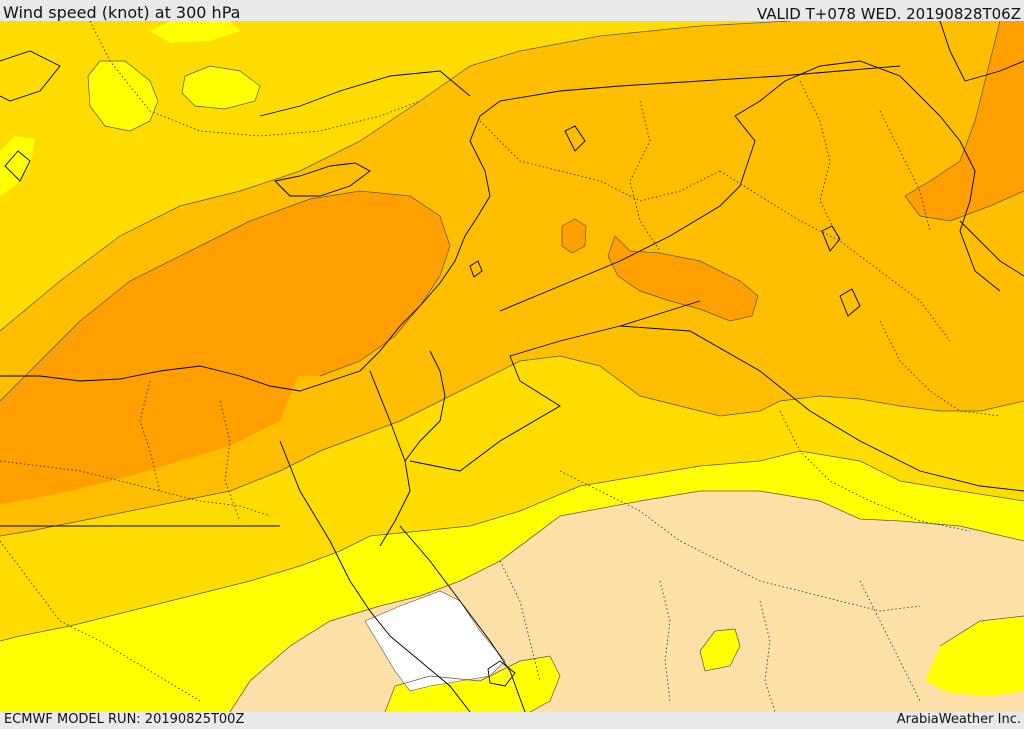 The height and width of the screenshot is (729, 1024). I want to click on band-orange-ne, so click(964, 121).